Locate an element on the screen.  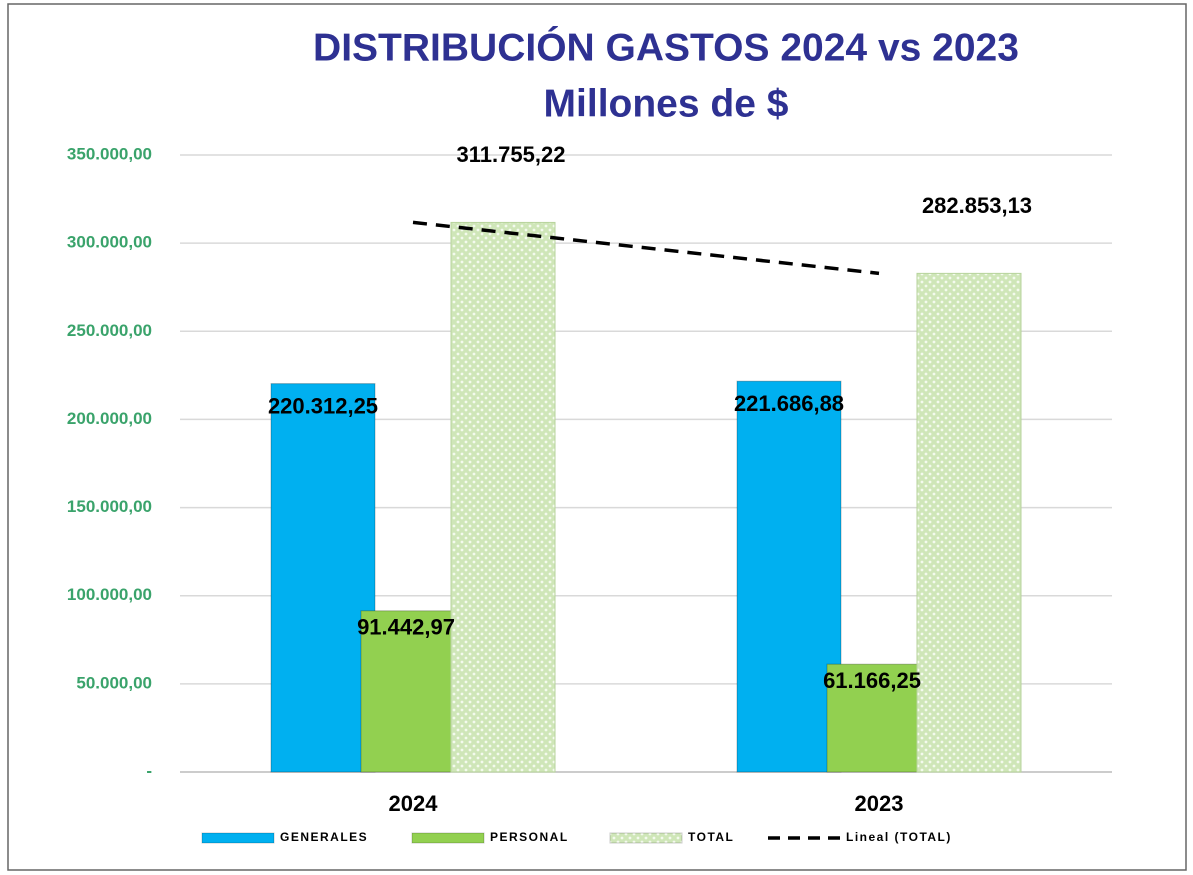
legend-label: PERSONAL is located at coordinates (529, 837).